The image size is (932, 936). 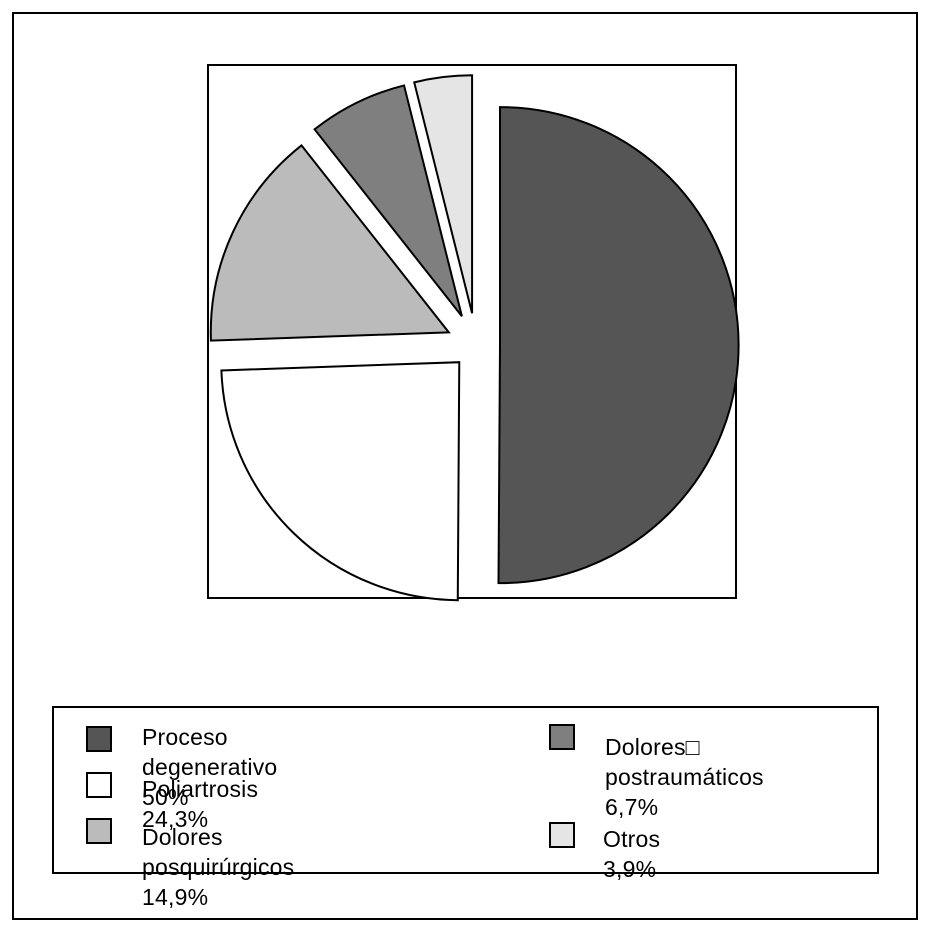 I want to click on legend-label-0: Proceso degenerativo 50%, so click(x=210, y=767).